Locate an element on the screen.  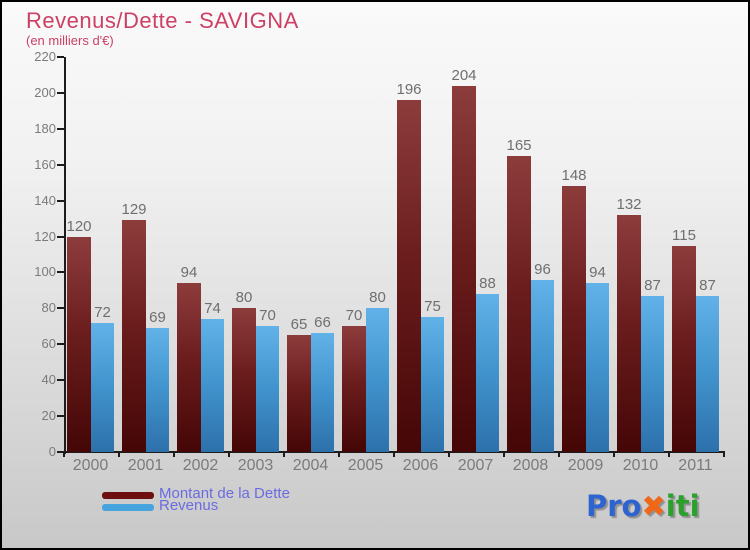
legend-label-dette: Montant de la Dette is located at coordinates (224, 493).